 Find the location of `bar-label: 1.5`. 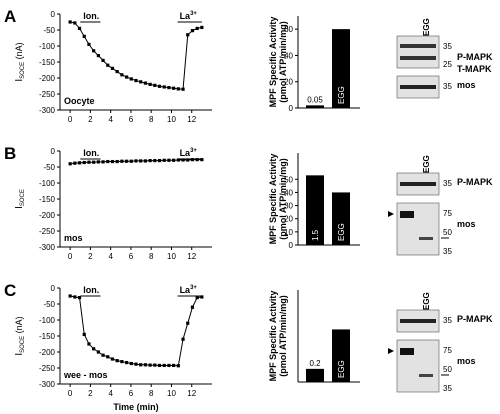

bar-label: 1.5 is located at coordinates (315, 235).